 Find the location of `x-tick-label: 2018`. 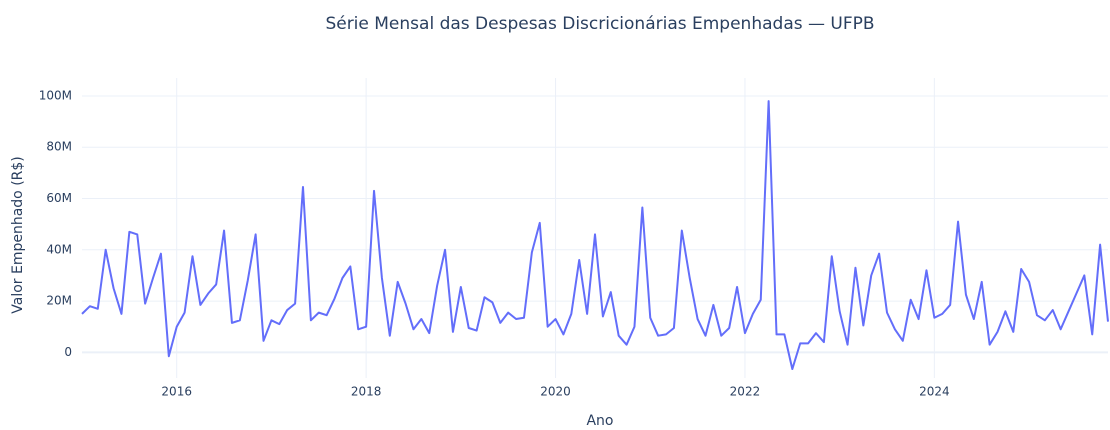

x-tick-label: 2018 is located at coordinates (366, 392).